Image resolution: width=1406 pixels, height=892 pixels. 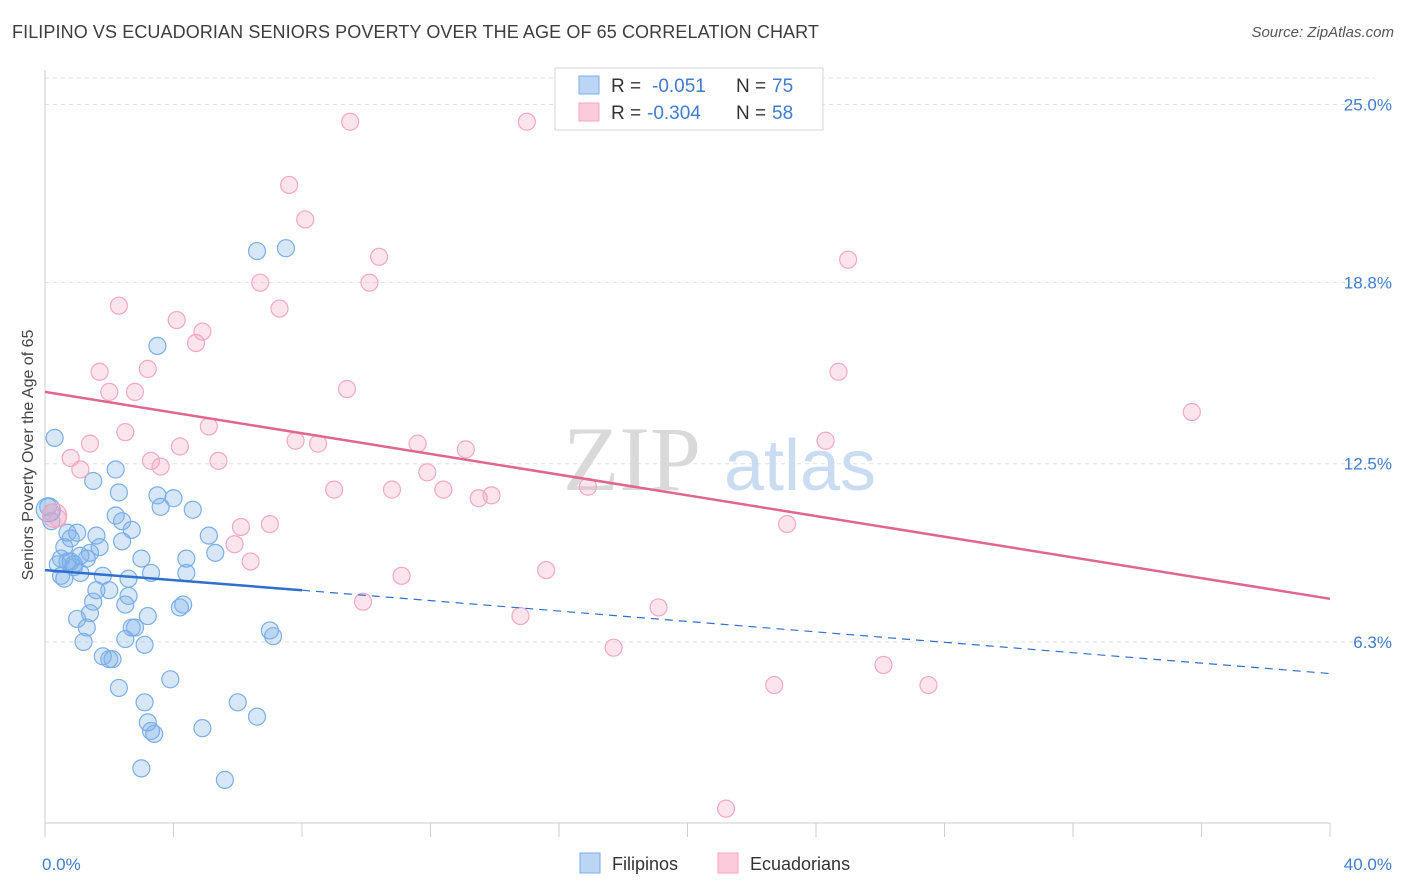 I want to click on y-axis-title: Seniors Poverty Over the Age of 65, so click(x=28, y=455).